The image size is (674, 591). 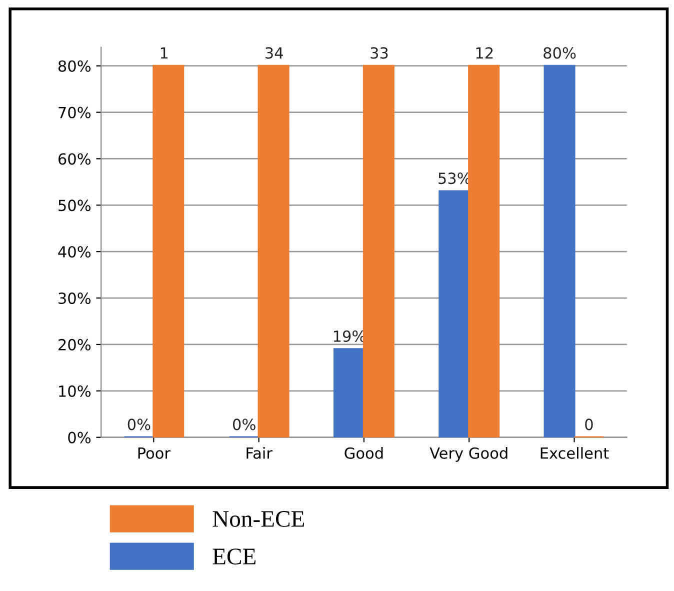 I want to click on y-tick-label: 30%, so click(x=74, y=298).